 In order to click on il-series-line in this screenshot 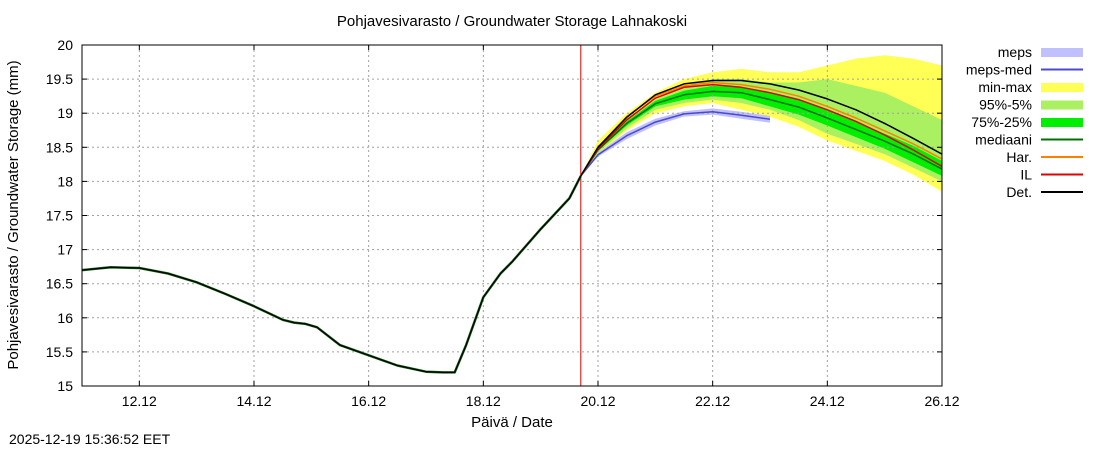, I will do `click(761, 130)`.